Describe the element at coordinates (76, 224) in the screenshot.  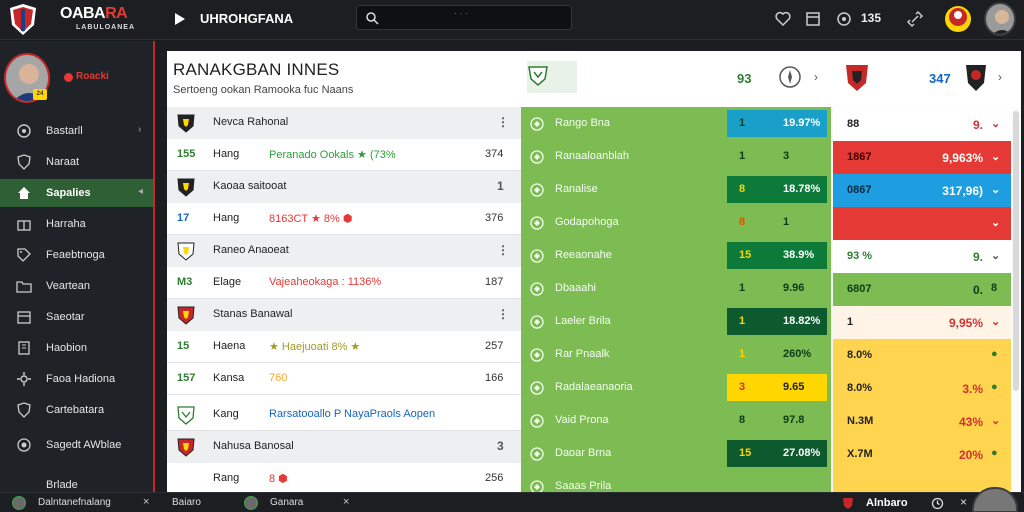
I see `sidebar-item: Harraha` at that location.